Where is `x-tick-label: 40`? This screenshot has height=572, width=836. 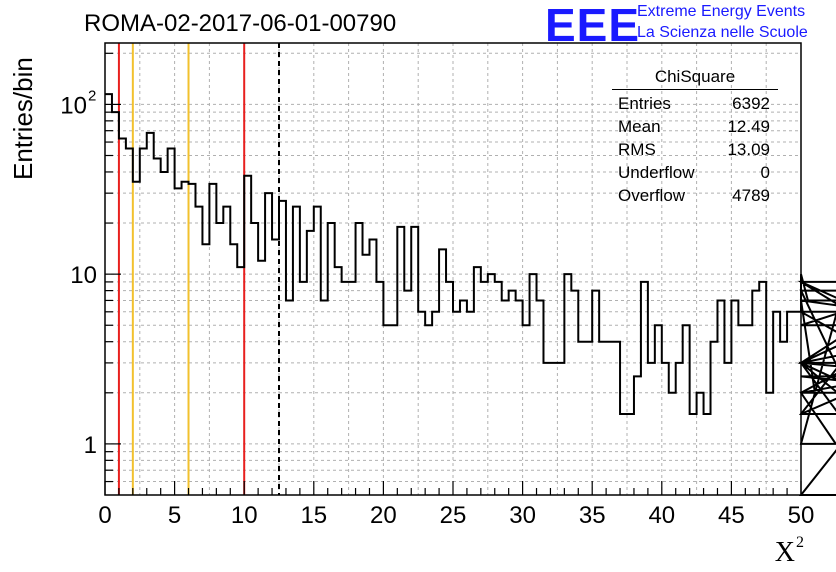 x-tick-label: 40 is located at coordinates (661, 515).